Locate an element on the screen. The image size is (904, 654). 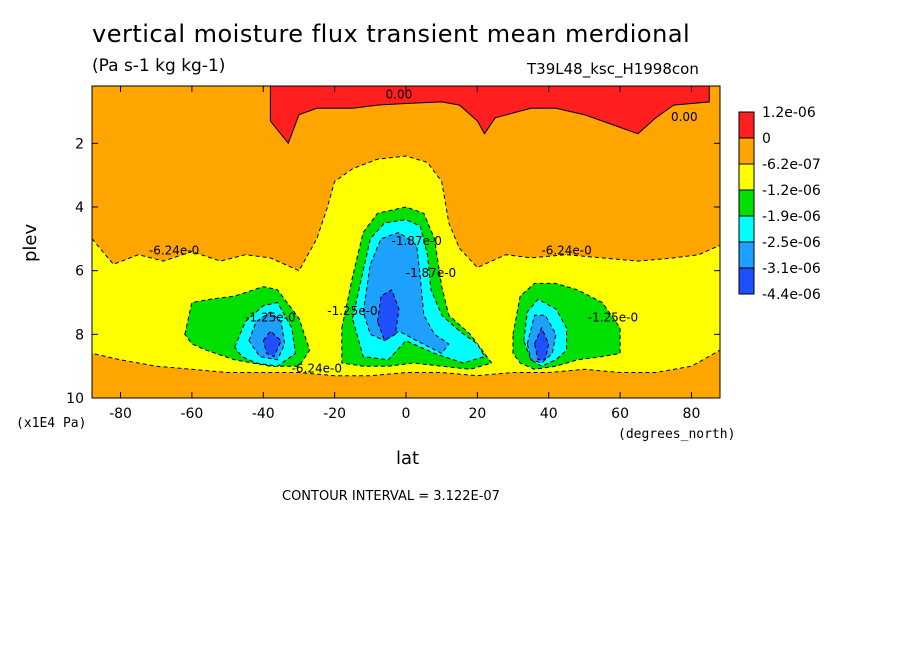
x-tick-label: 20 is located at coordinates (477, 414).